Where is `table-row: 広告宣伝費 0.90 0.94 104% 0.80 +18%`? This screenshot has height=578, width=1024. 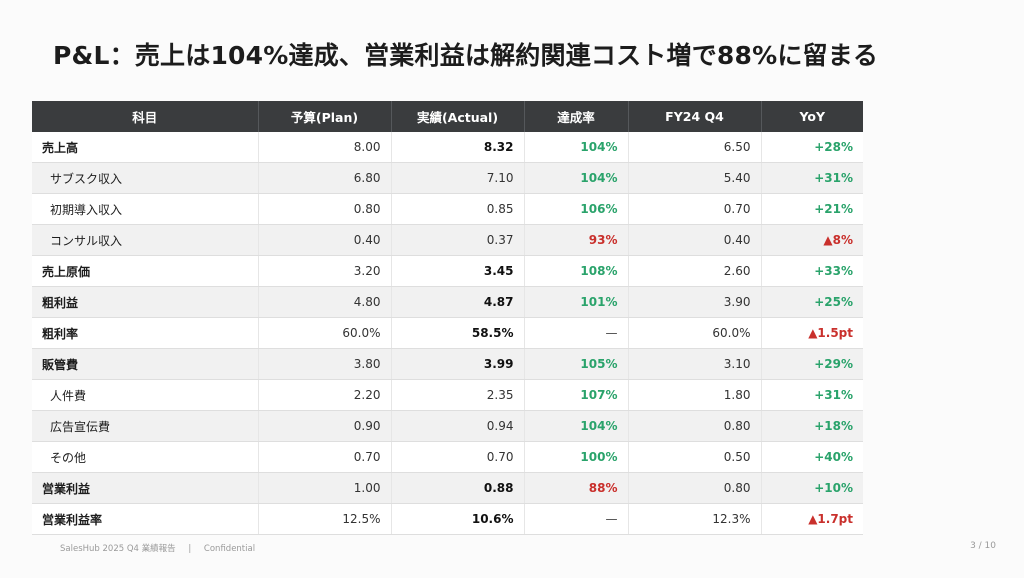
table-row: 広告宣伝費 0.90 0.94 104% 0.80 +18% is located at coordinates (447, 426).